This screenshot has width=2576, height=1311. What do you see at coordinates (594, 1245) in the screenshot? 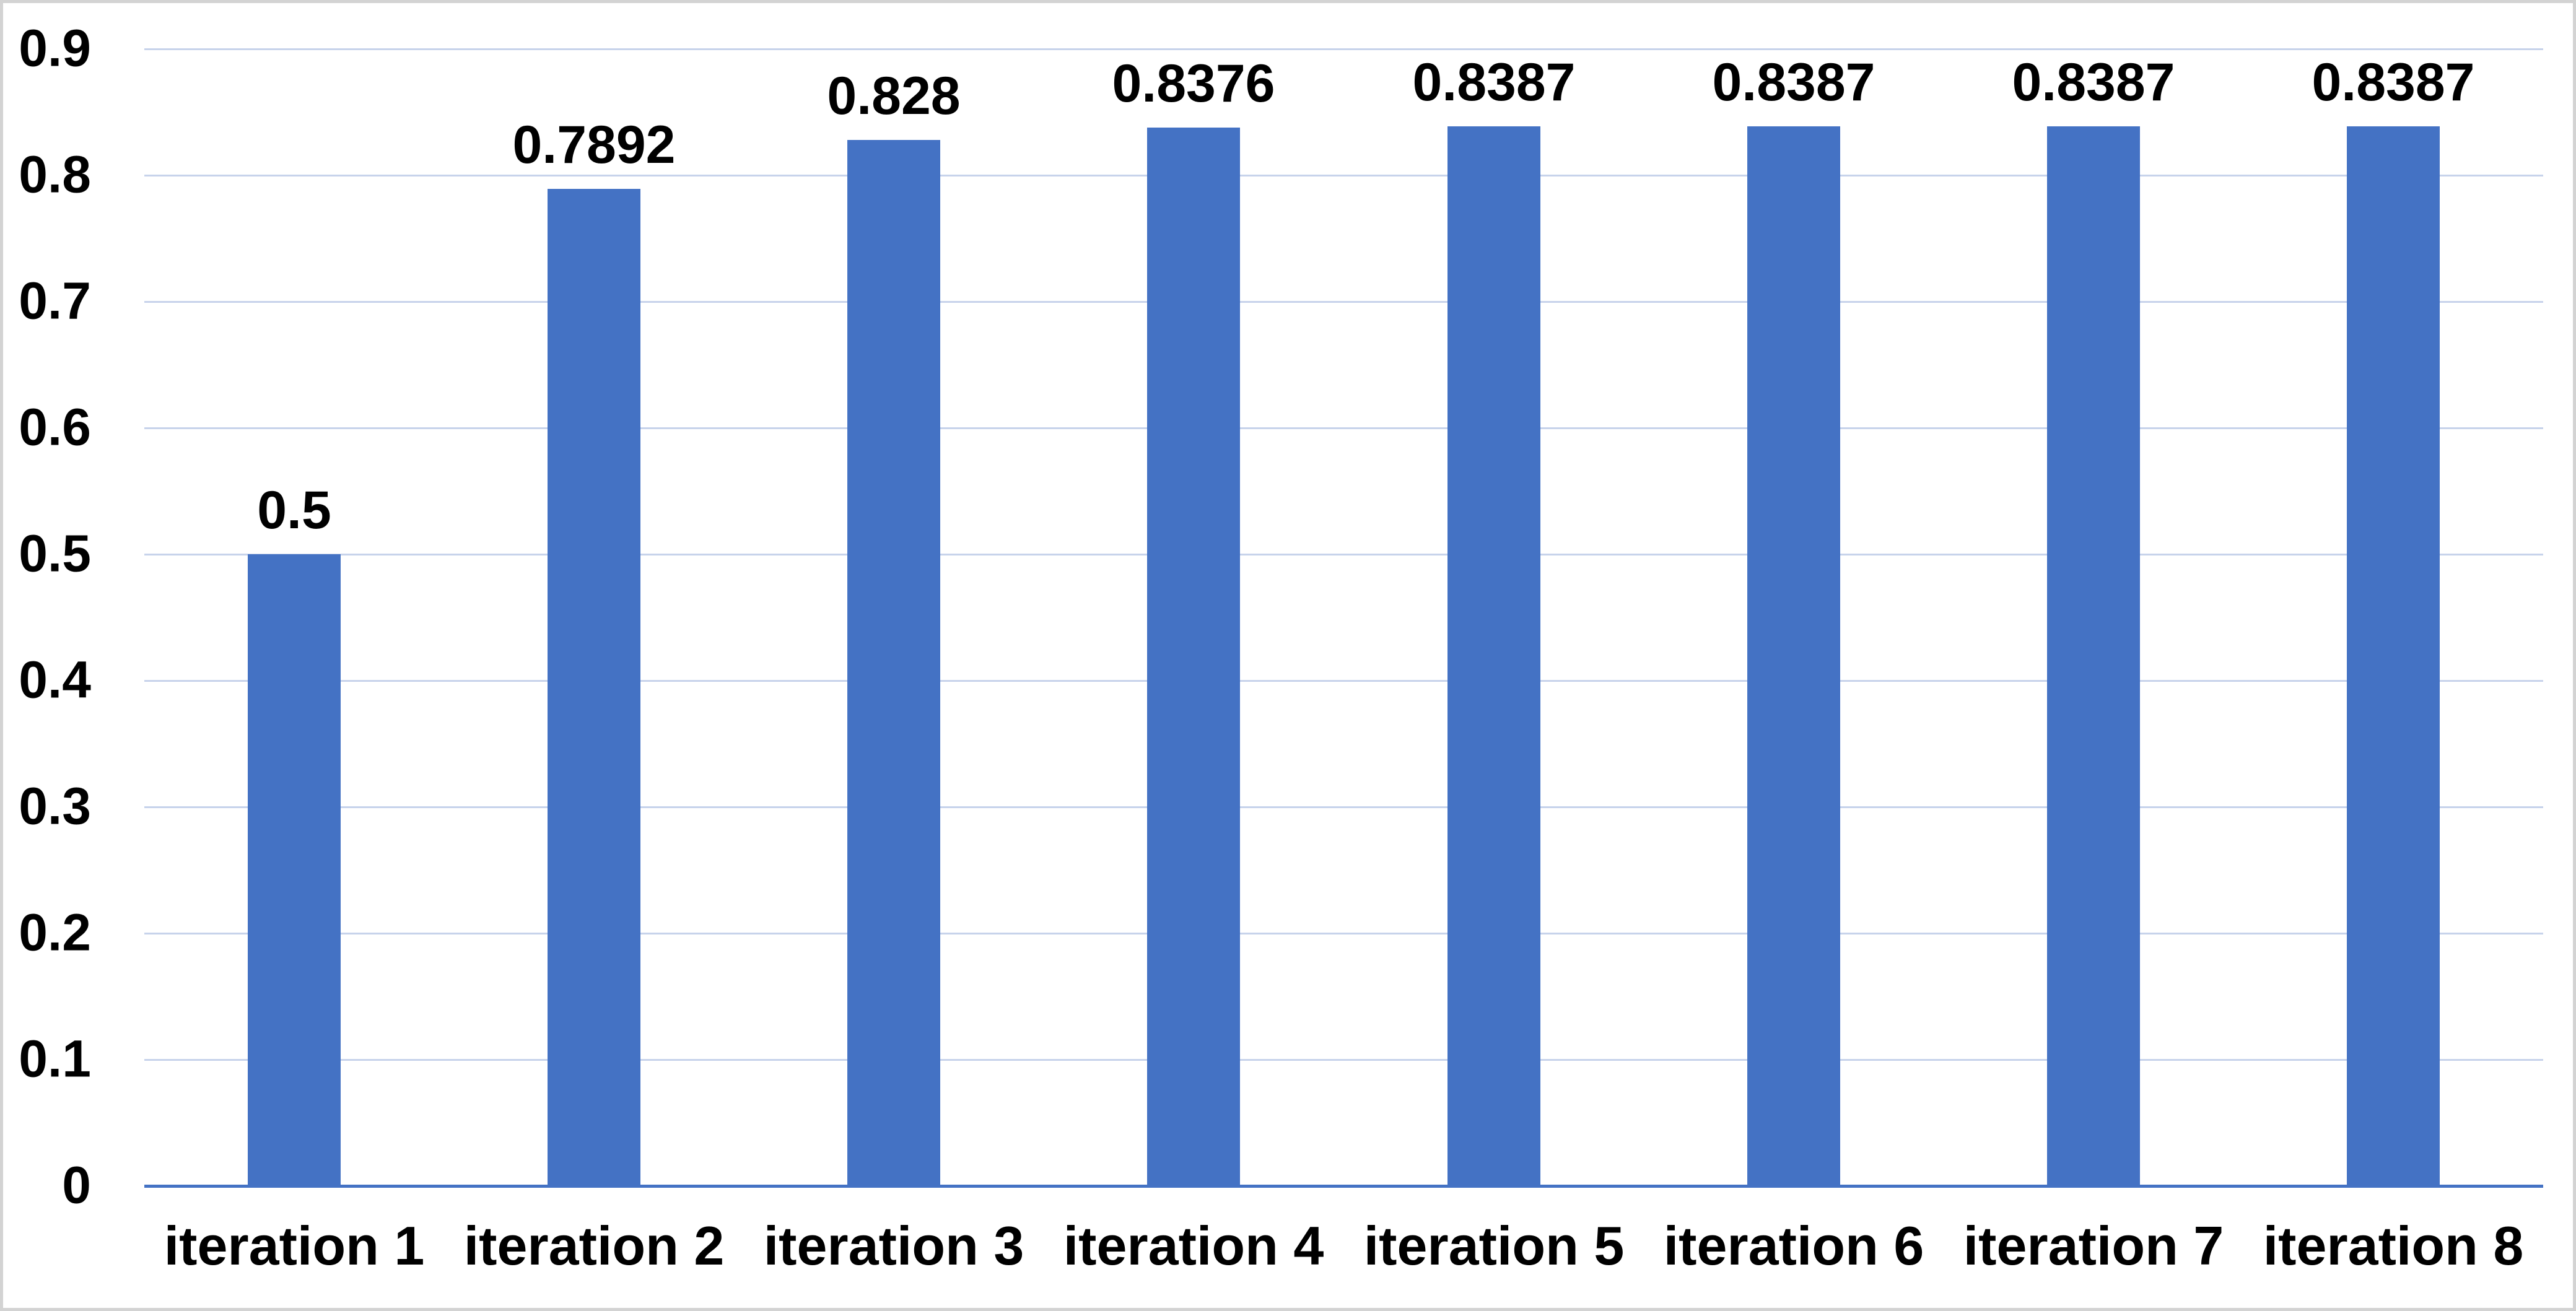
I see `x-tick-label-iteration-2: iteration 2` at bounding box center [594, 1245].